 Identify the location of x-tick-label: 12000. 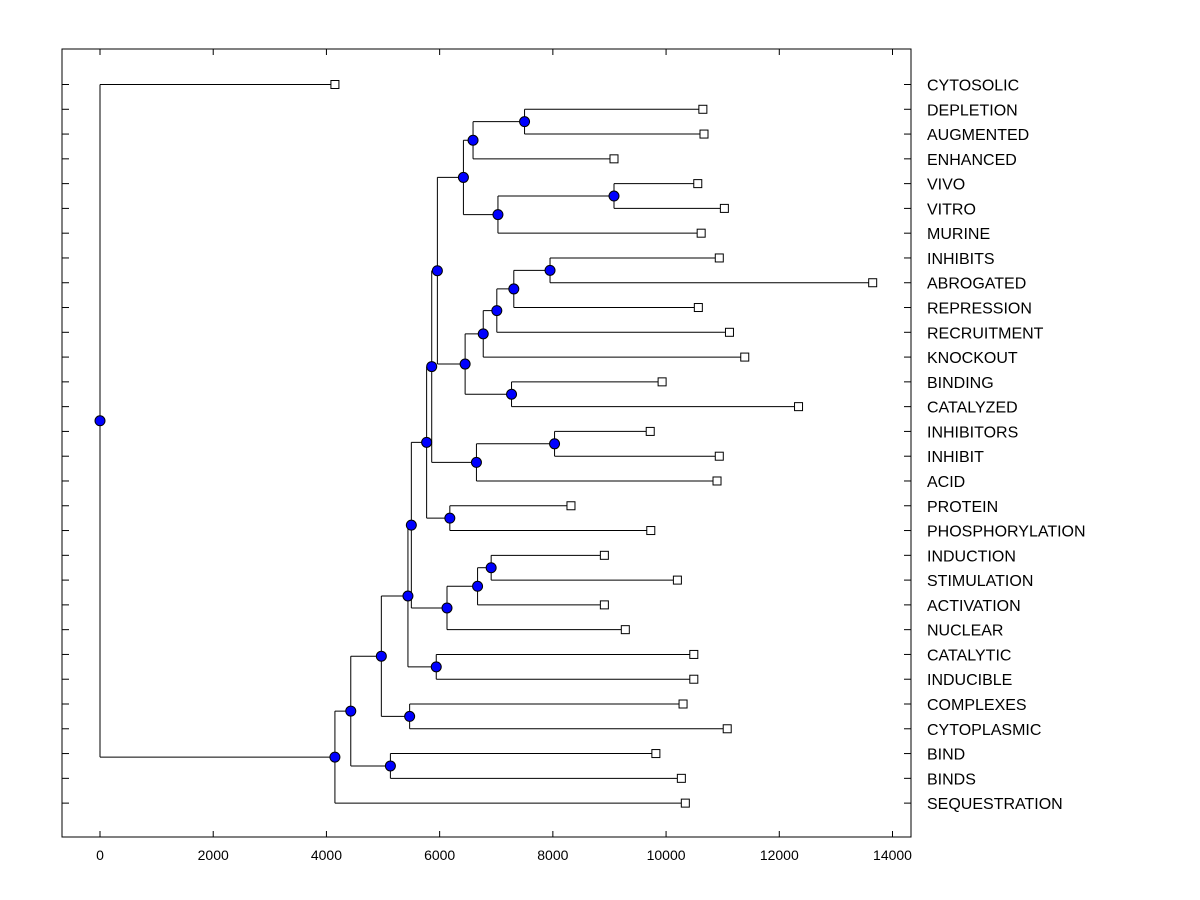
(779, 855).